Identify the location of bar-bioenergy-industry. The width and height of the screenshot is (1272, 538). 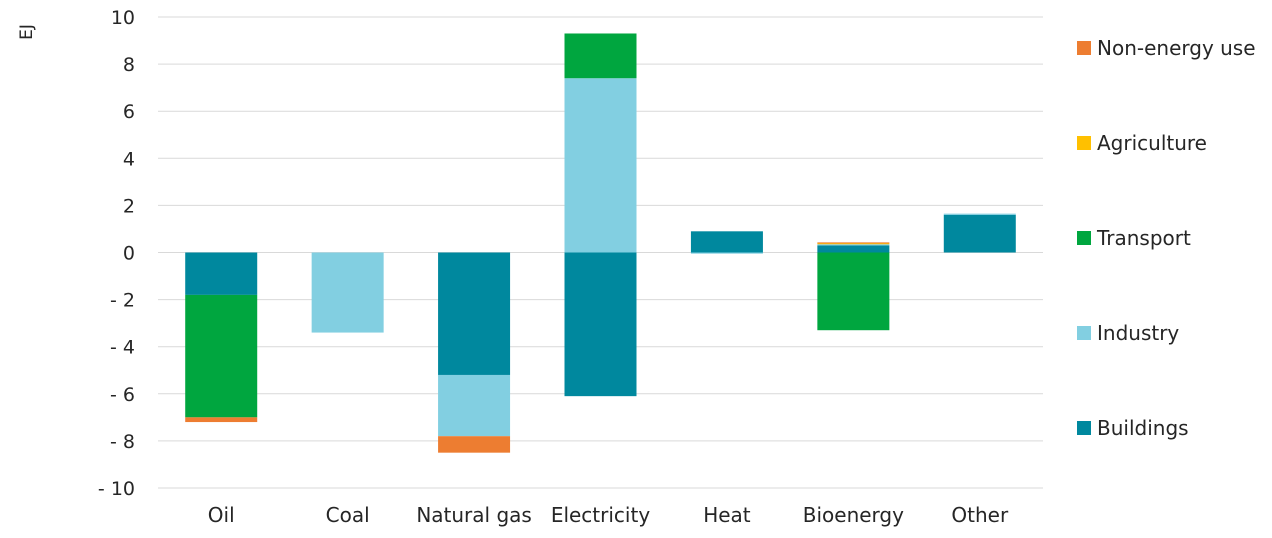
(853, 245).